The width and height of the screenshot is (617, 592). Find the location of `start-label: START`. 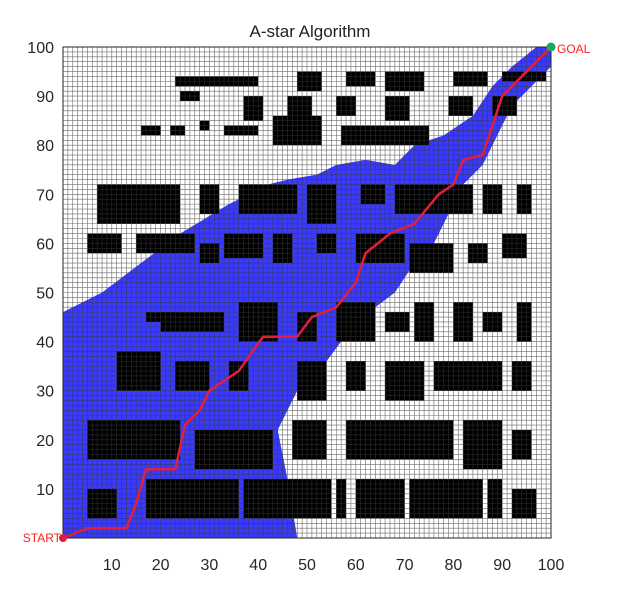

start-label: START is located at coordinates (42, 538).